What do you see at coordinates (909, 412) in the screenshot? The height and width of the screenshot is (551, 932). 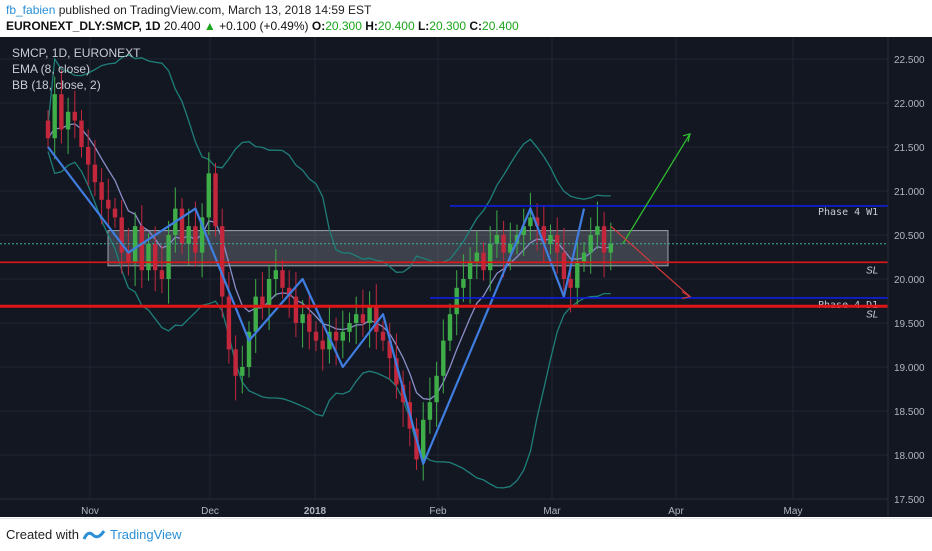 I see `y-tick-label: 18.500` at bounding box center [909, 412].